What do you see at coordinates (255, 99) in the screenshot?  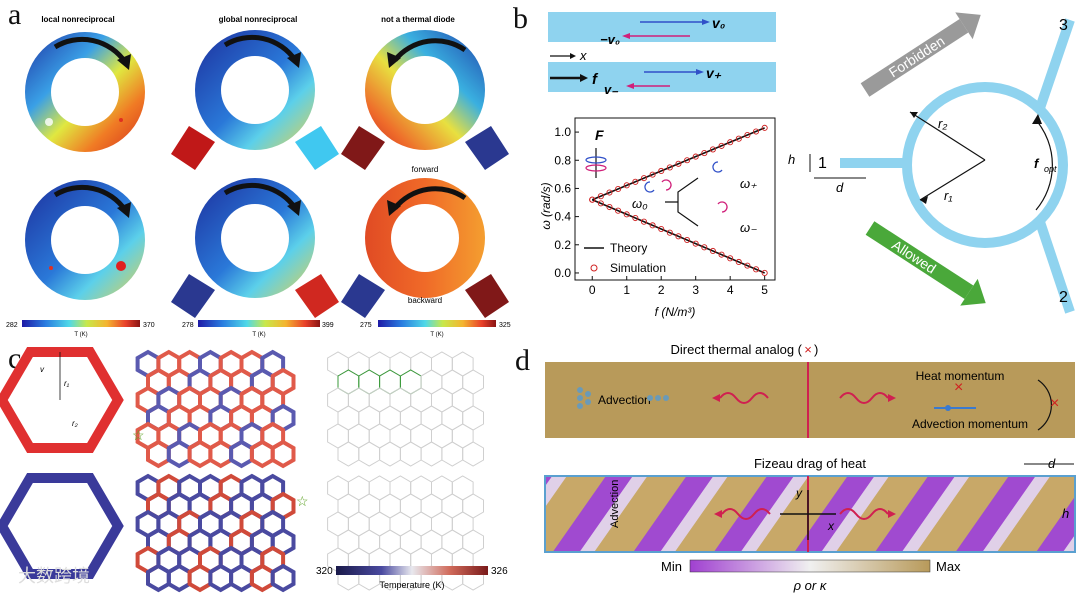 I see `ring-global-top` at bounding box center [255, 99].